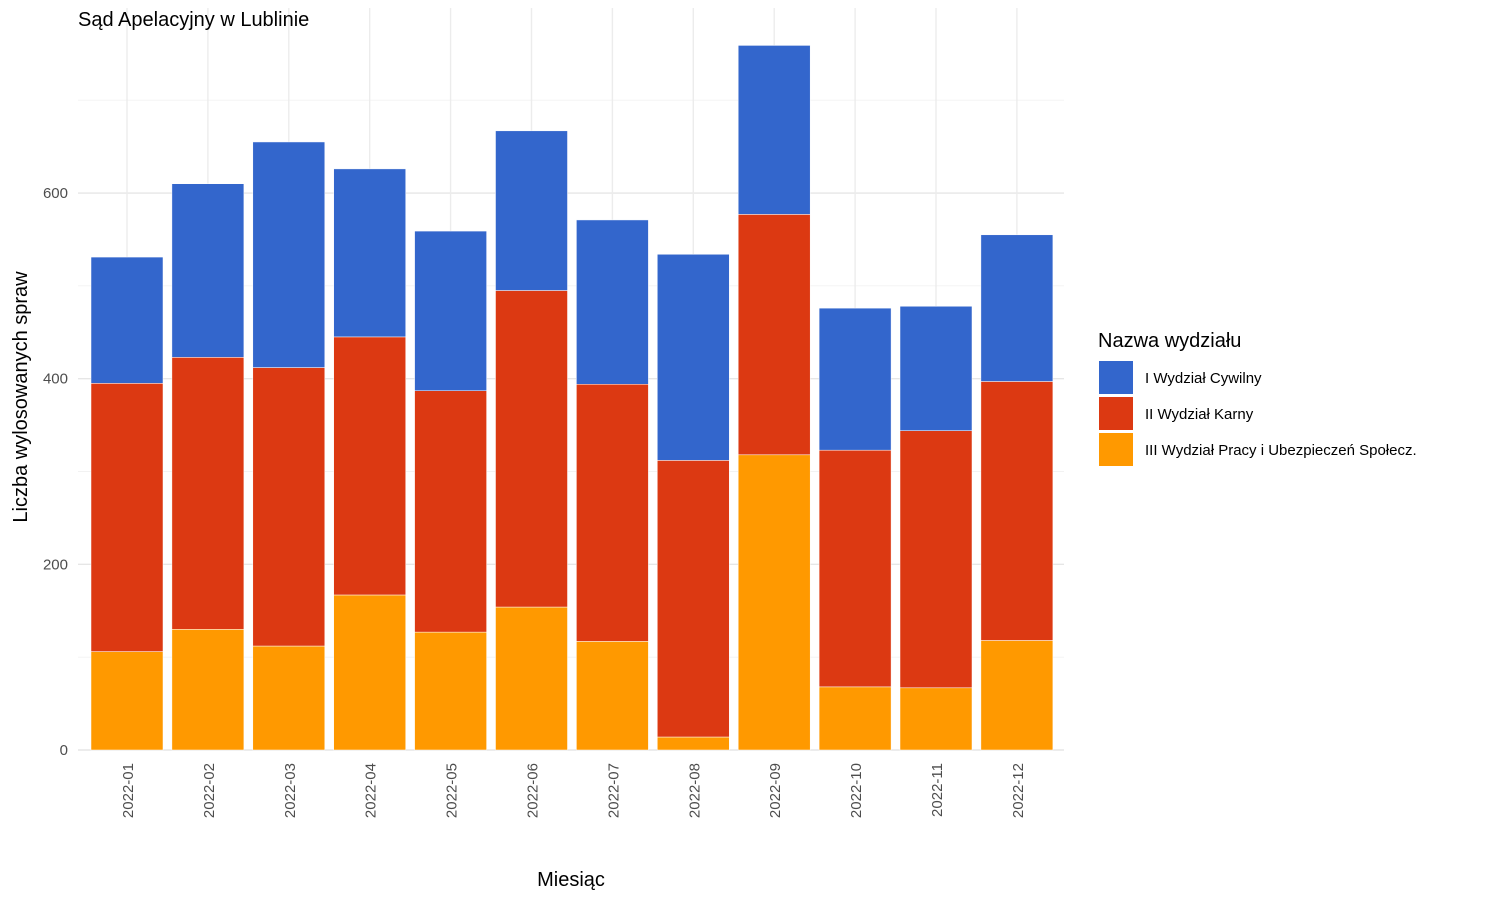 This screenshot has height=905, width=1500. Describe the element at coordinates (1018, 790) in the screenshot. I see `x-tick-label: 2022-12` at that location.